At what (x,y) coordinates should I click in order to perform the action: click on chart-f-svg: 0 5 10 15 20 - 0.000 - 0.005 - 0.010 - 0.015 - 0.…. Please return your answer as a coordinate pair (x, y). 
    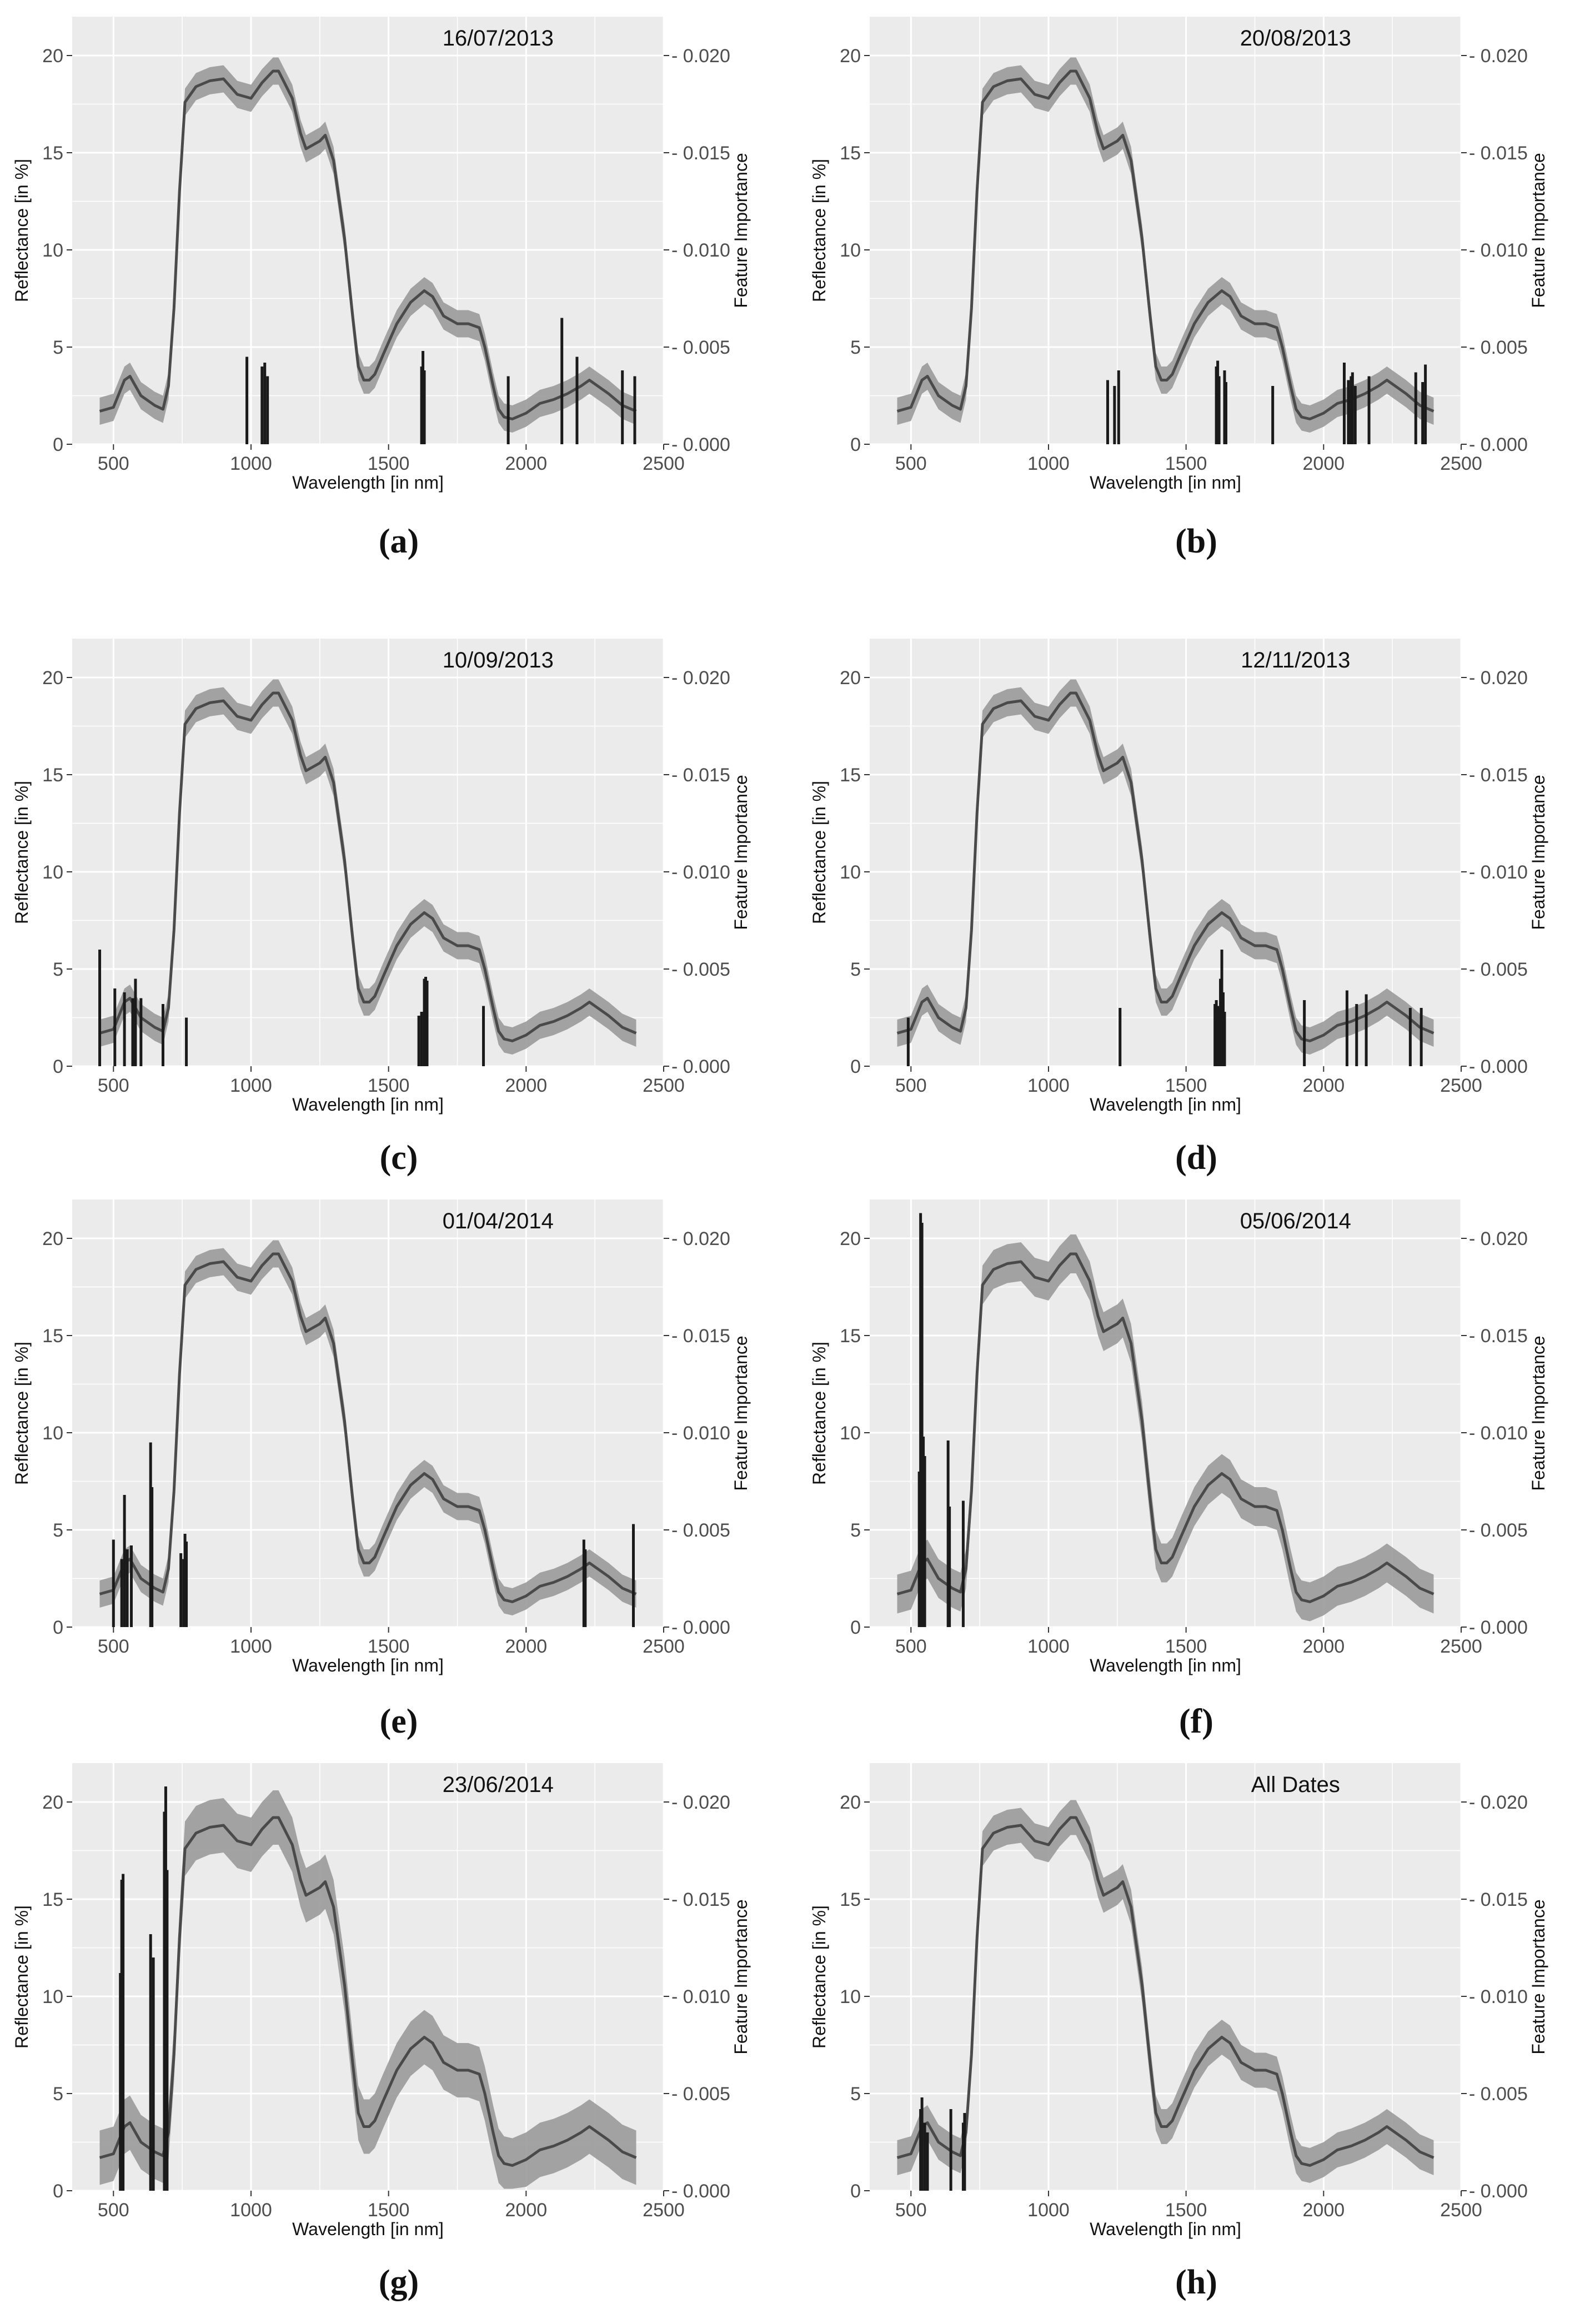
    Looking at the image, I should click on (1179, 1437).